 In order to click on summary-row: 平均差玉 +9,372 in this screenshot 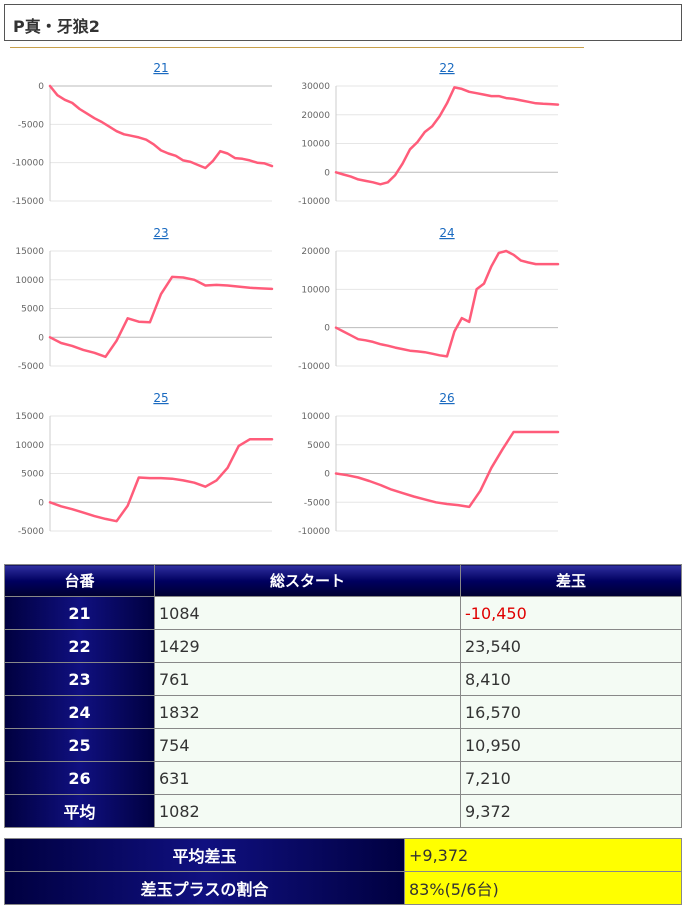, I will do `click(343, 855)`.